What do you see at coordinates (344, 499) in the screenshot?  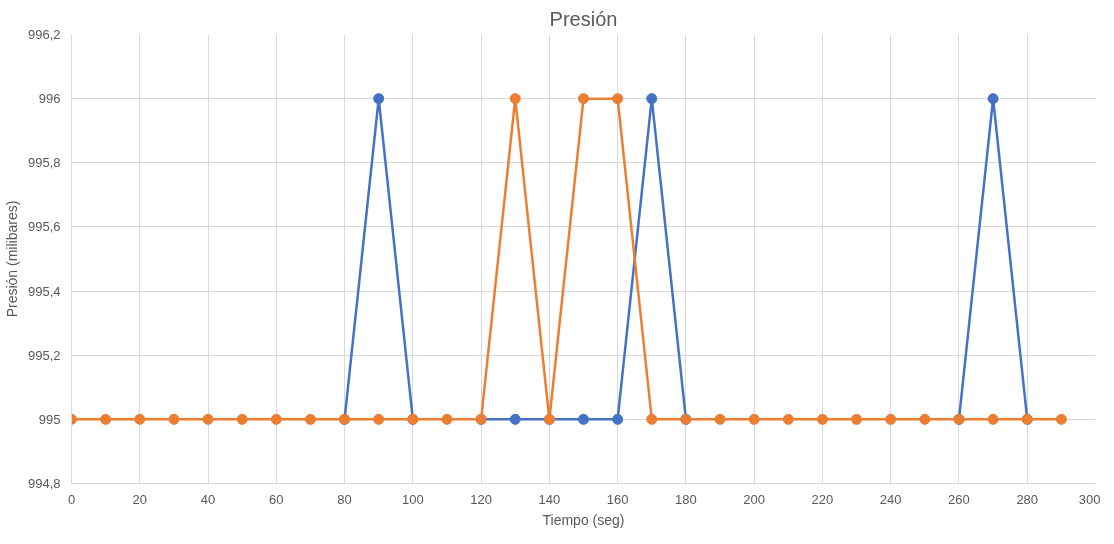 I see `x-tick-label: 80` at bounding box center [344, 499].